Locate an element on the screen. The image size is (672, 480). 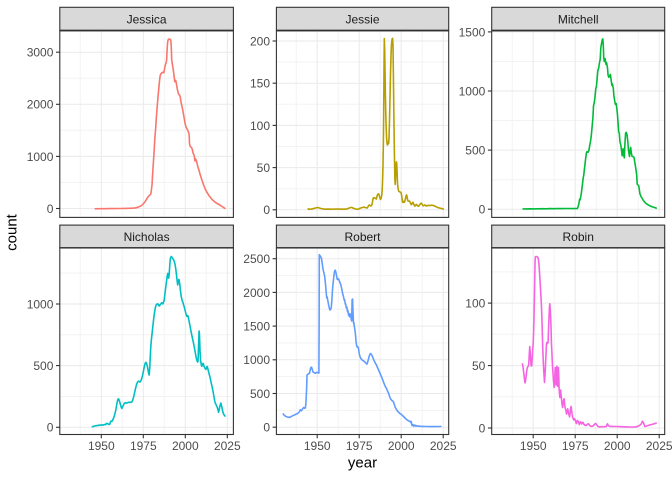
svg-text: Mitchell is located at coordinates (578, 19).